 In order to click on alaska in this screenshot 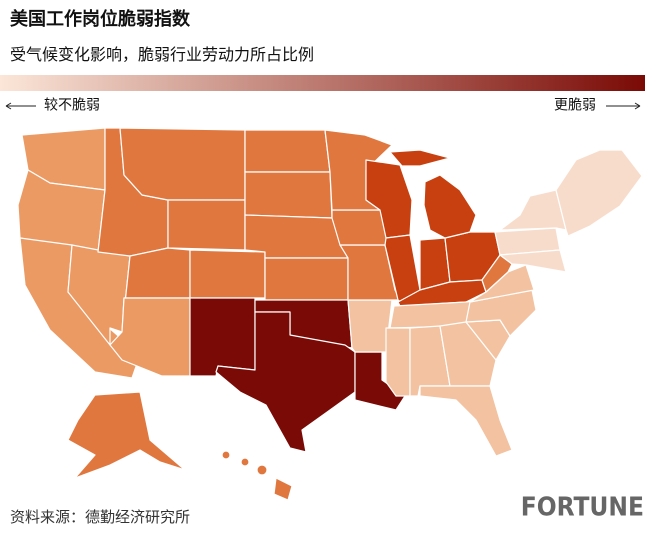, I will do `click(126, 435)`.